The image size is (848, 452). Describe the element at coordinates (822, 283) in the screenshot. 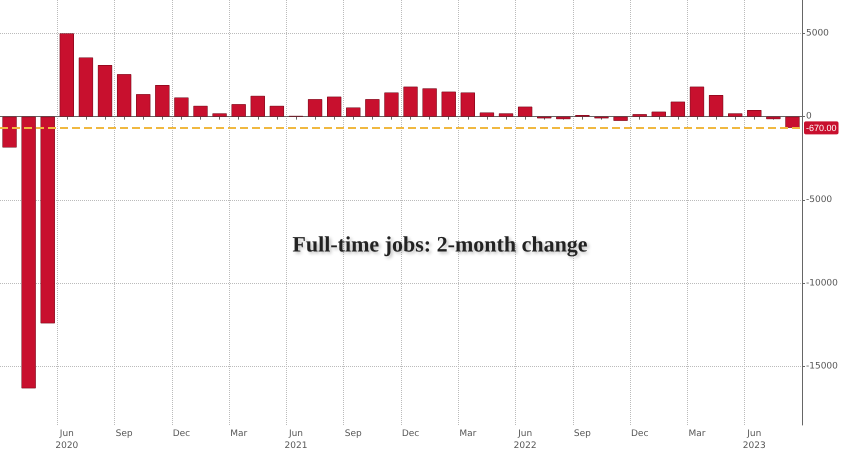

I see `y-tick-label: -10000` at that location.